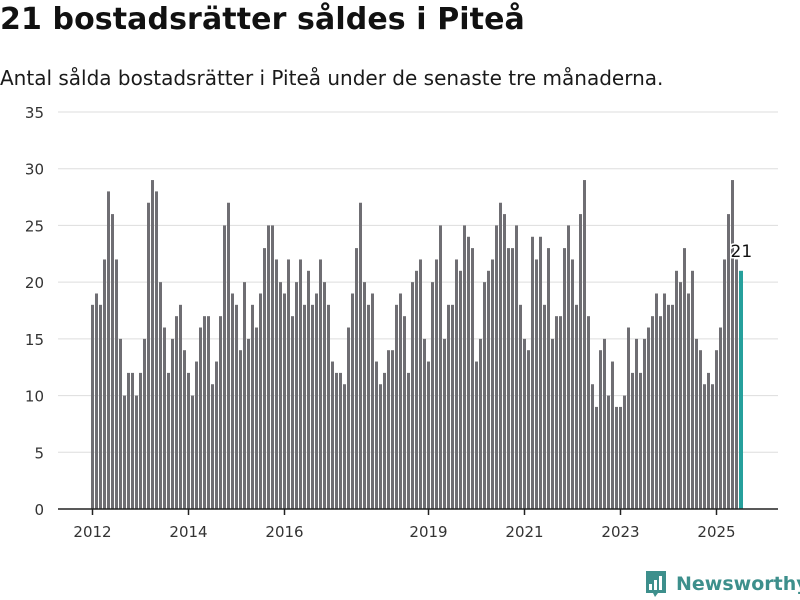  I want to click on newsworthy-brand: Newsworthy, so click(722, 584).